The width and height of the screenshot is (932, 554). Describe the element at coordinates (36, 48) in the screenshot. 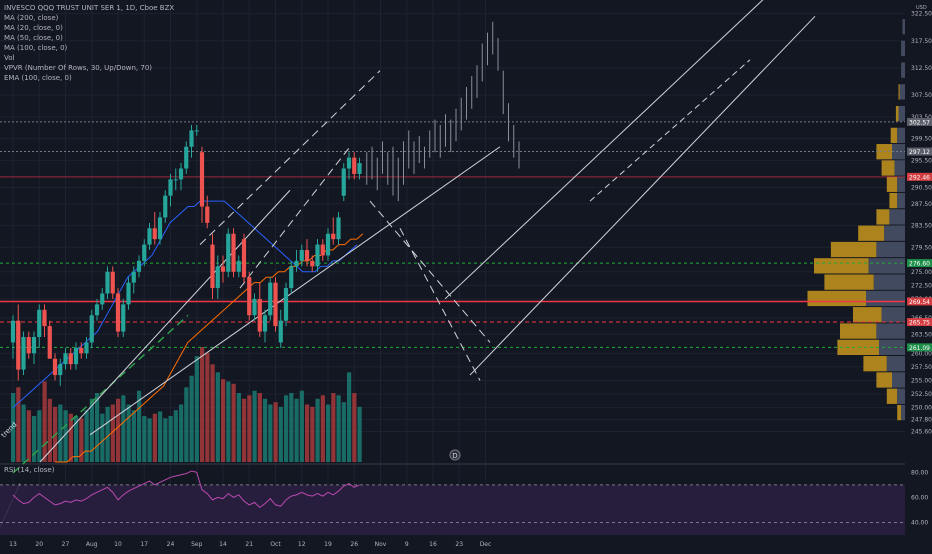

I see `legend-study-ma100: MA (100, close, 0)` at that location.